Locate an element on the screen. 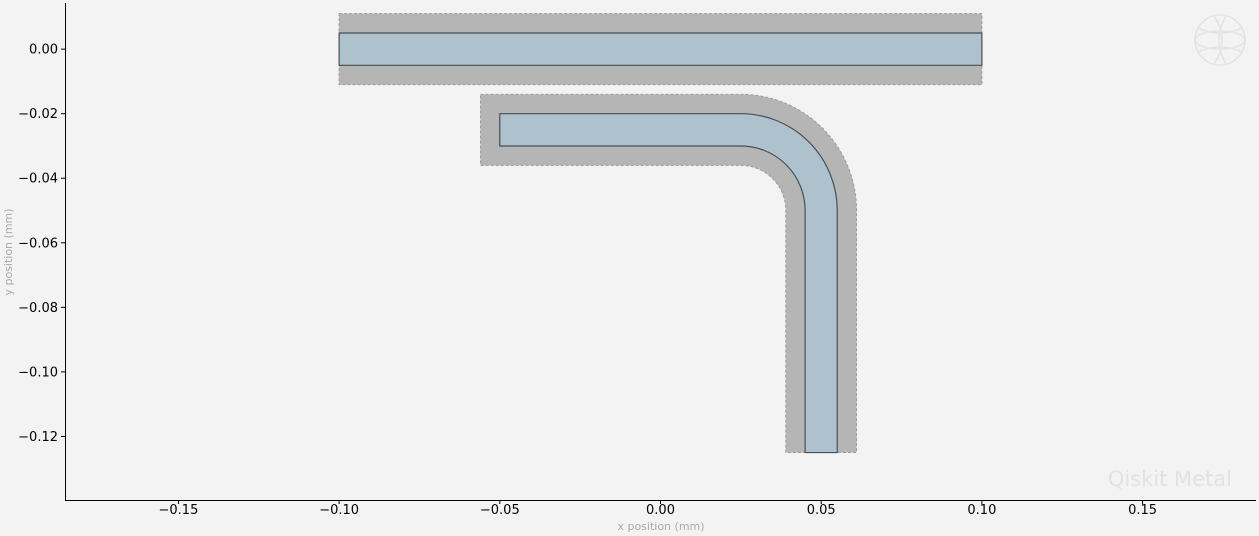  x-tick-label: 0.00 is located at coordinates (660, 510).